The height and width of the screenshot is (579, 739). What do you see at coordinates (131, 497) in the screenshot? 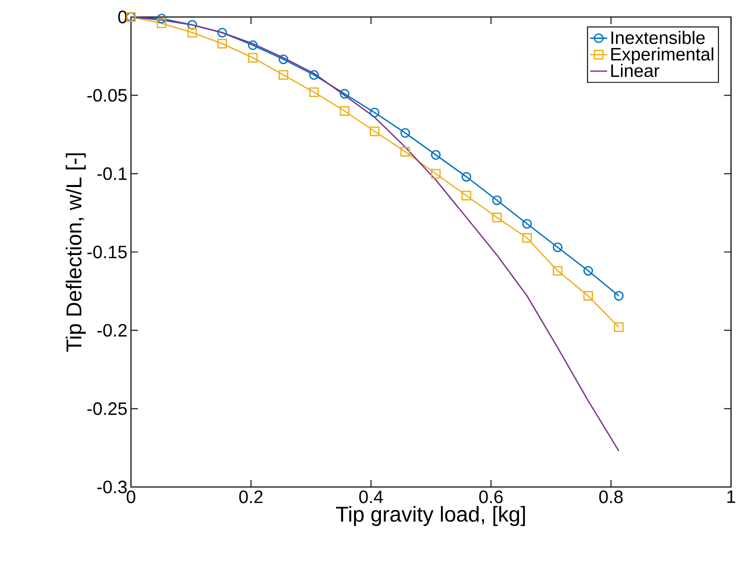
I see `x-tick-label: 0` at bounding box center [131, 497].